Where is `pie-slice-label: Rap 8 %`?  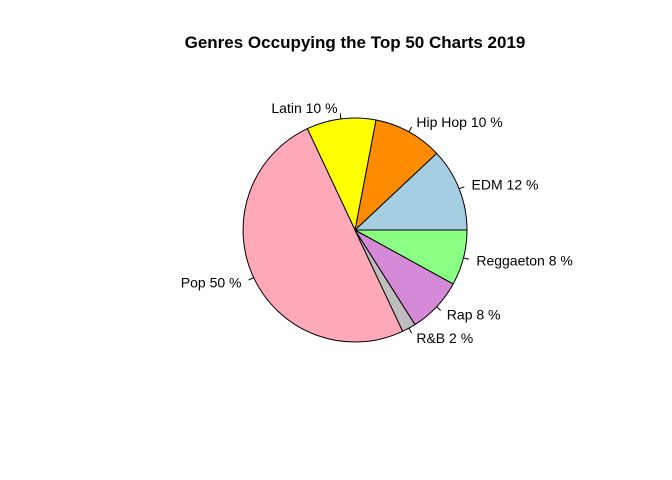 pie-slice-label: Rap 8 % is located at coordinates (474, 314).